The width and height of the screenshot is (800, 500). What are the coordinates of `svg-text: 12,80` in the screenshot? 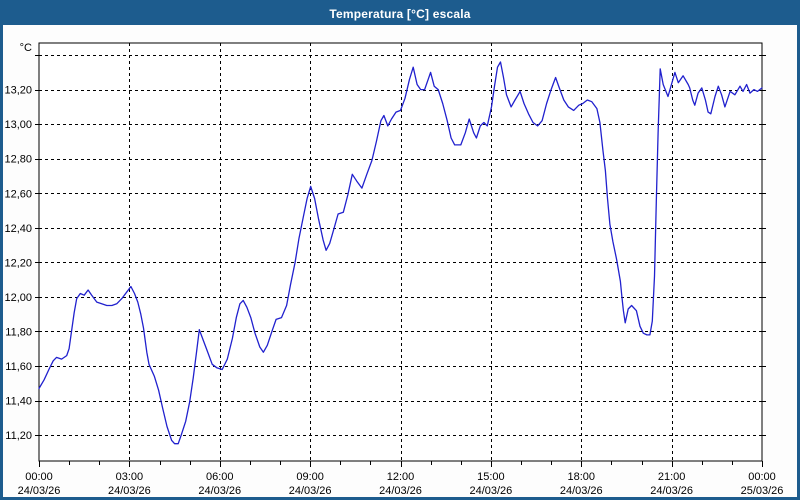 It's located at (18, 160).